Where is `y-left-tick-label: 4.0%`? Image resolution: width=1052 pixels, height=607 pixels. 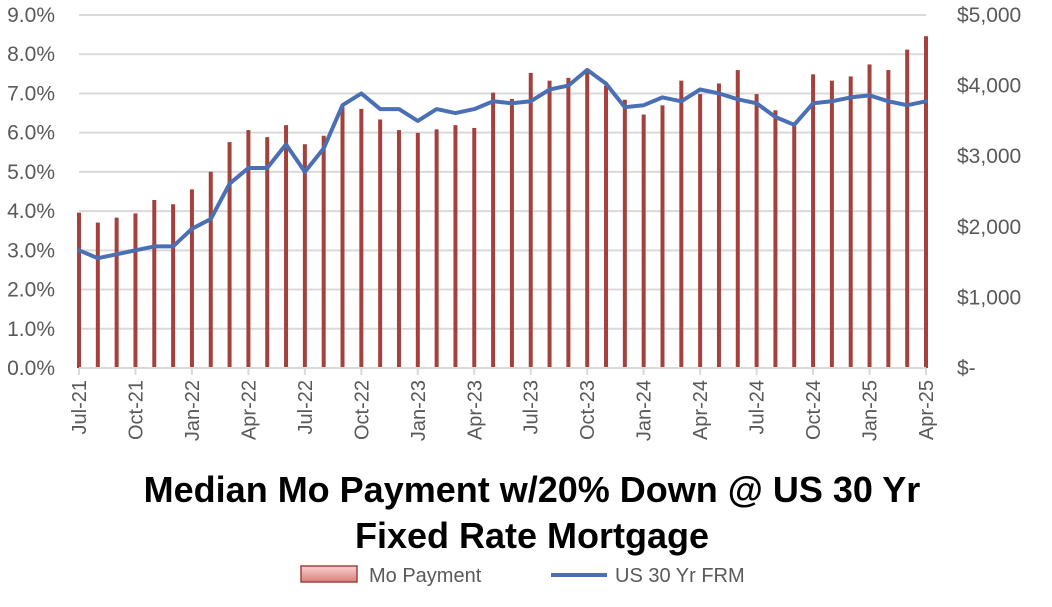
y-left-tick-label: 4.0% is located at coordinates (31, 211).